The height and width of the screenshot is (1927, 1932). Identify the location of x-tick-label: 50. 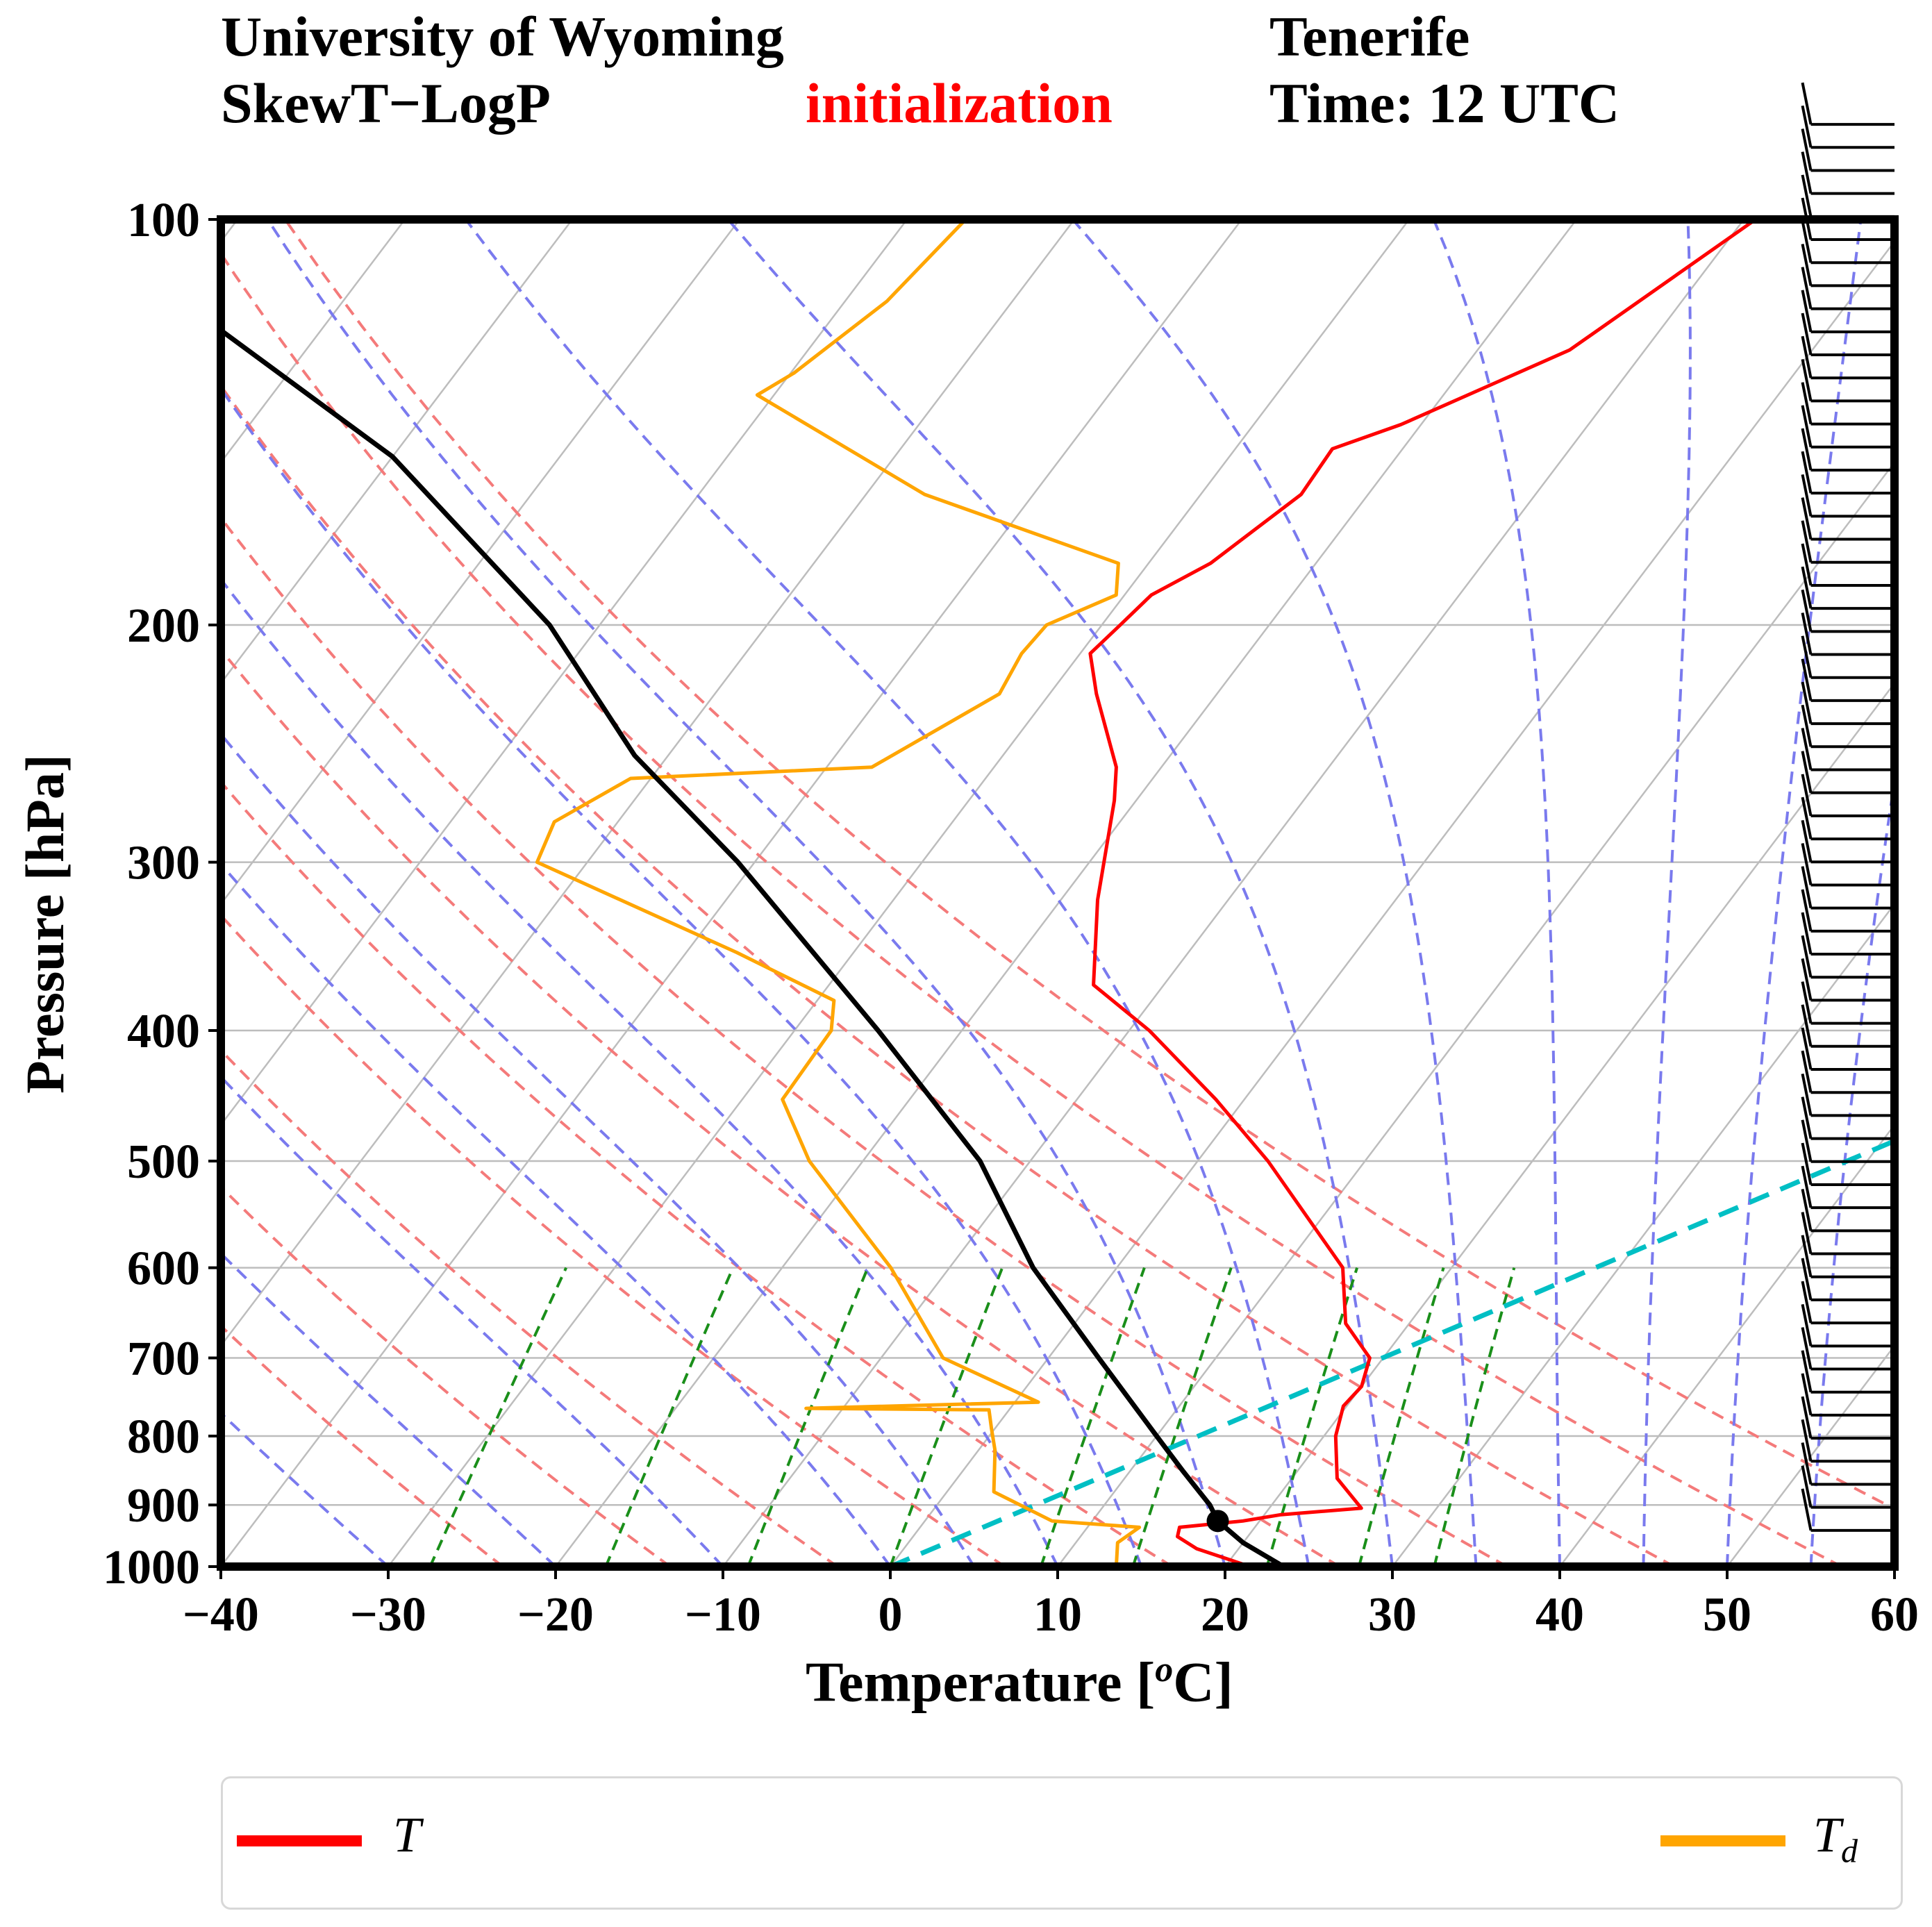
(1727, 1615).